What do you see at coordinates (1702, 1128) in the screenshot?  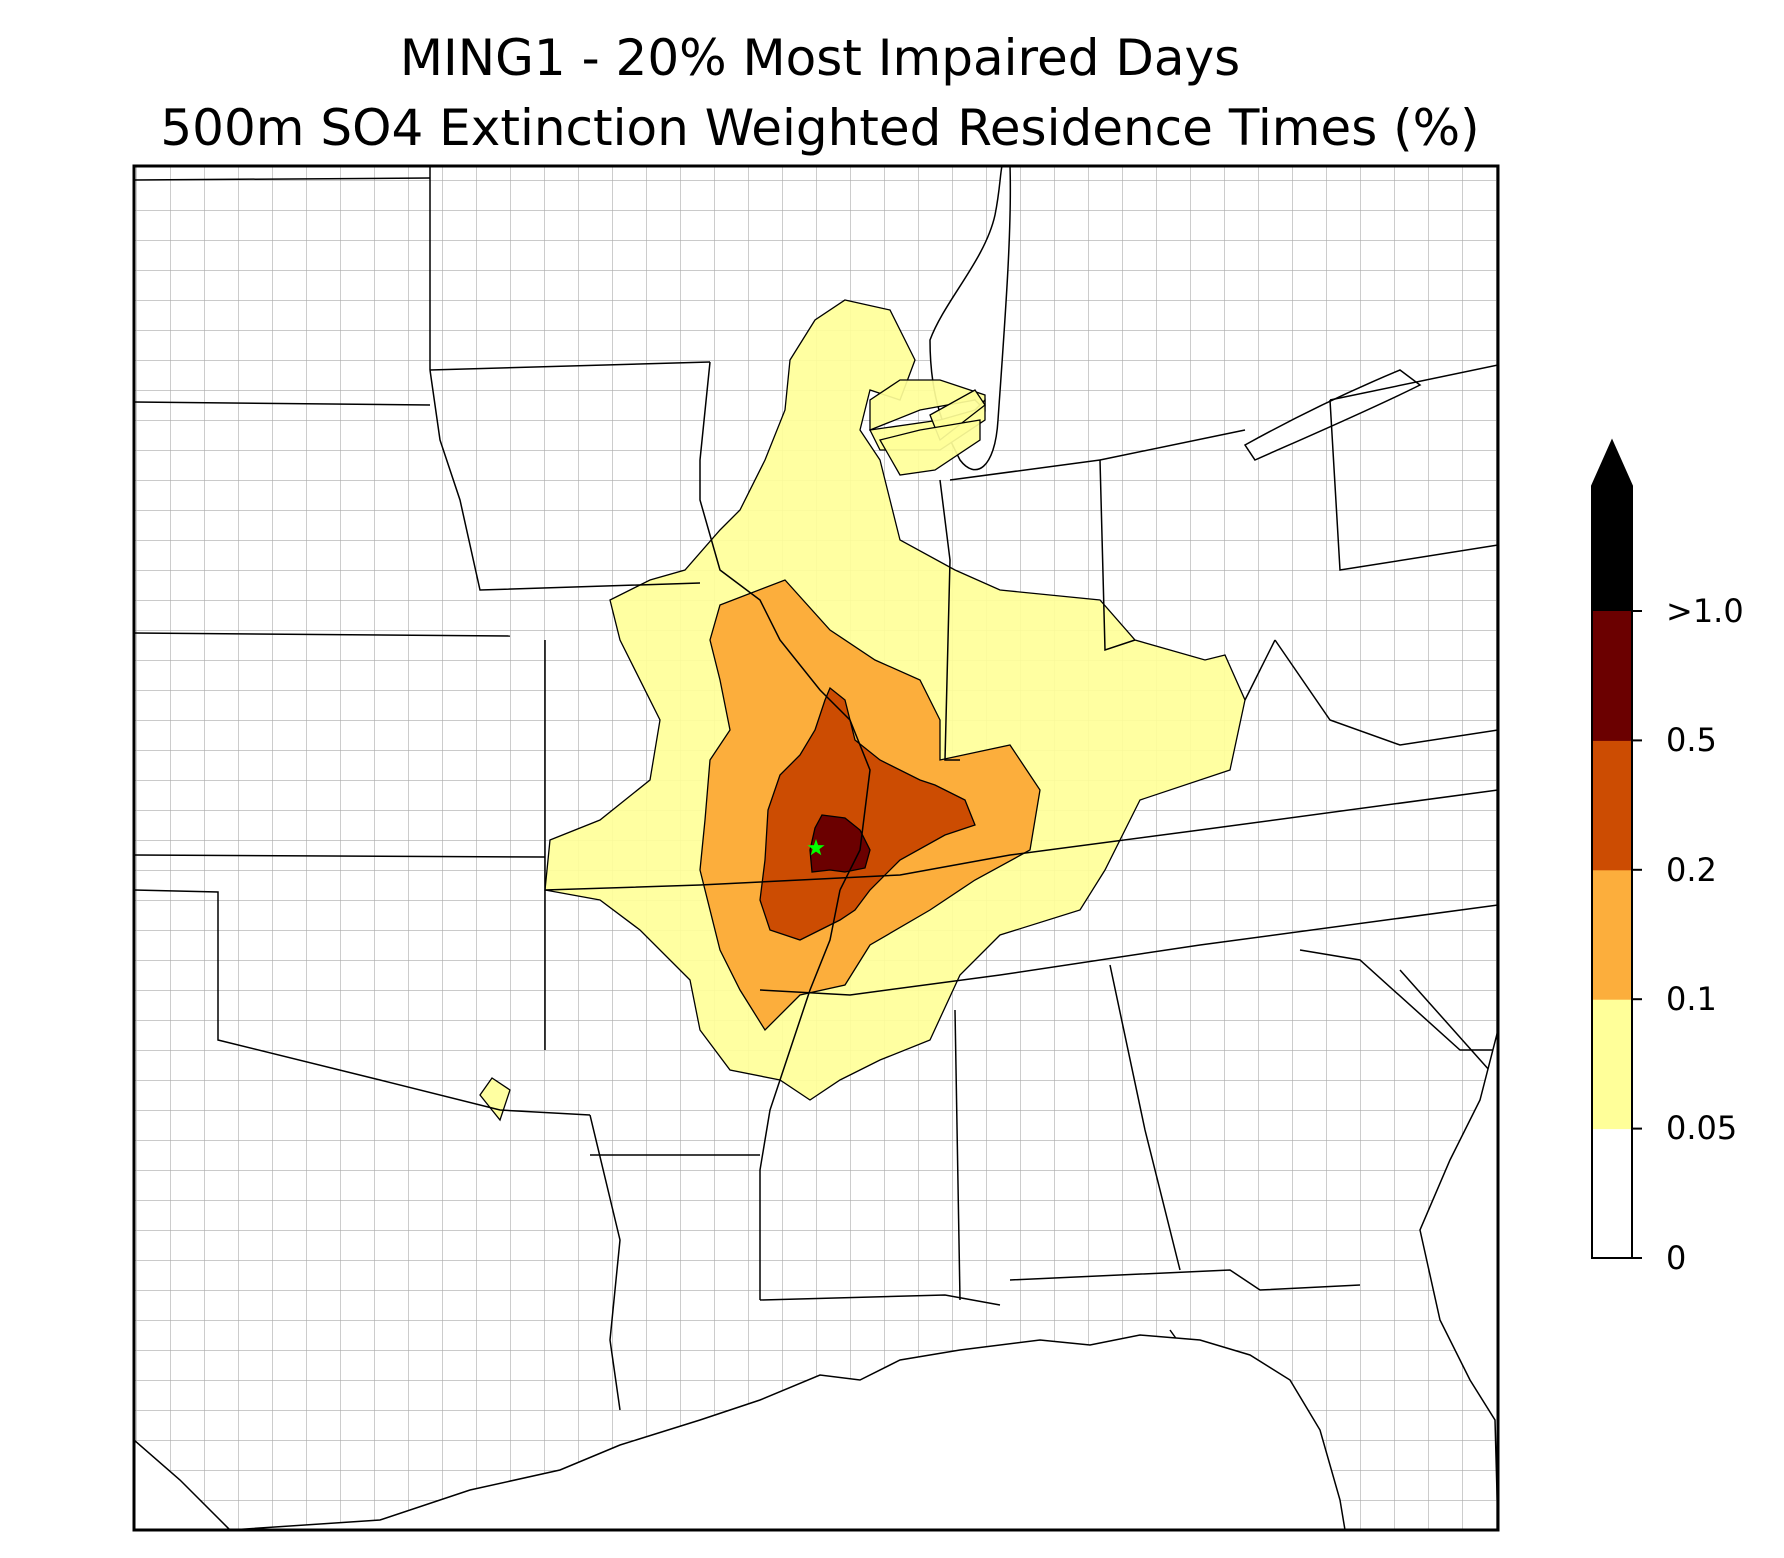 I see `colorbar-tick-label: 0.05` at bounding box center [1702, 1128].